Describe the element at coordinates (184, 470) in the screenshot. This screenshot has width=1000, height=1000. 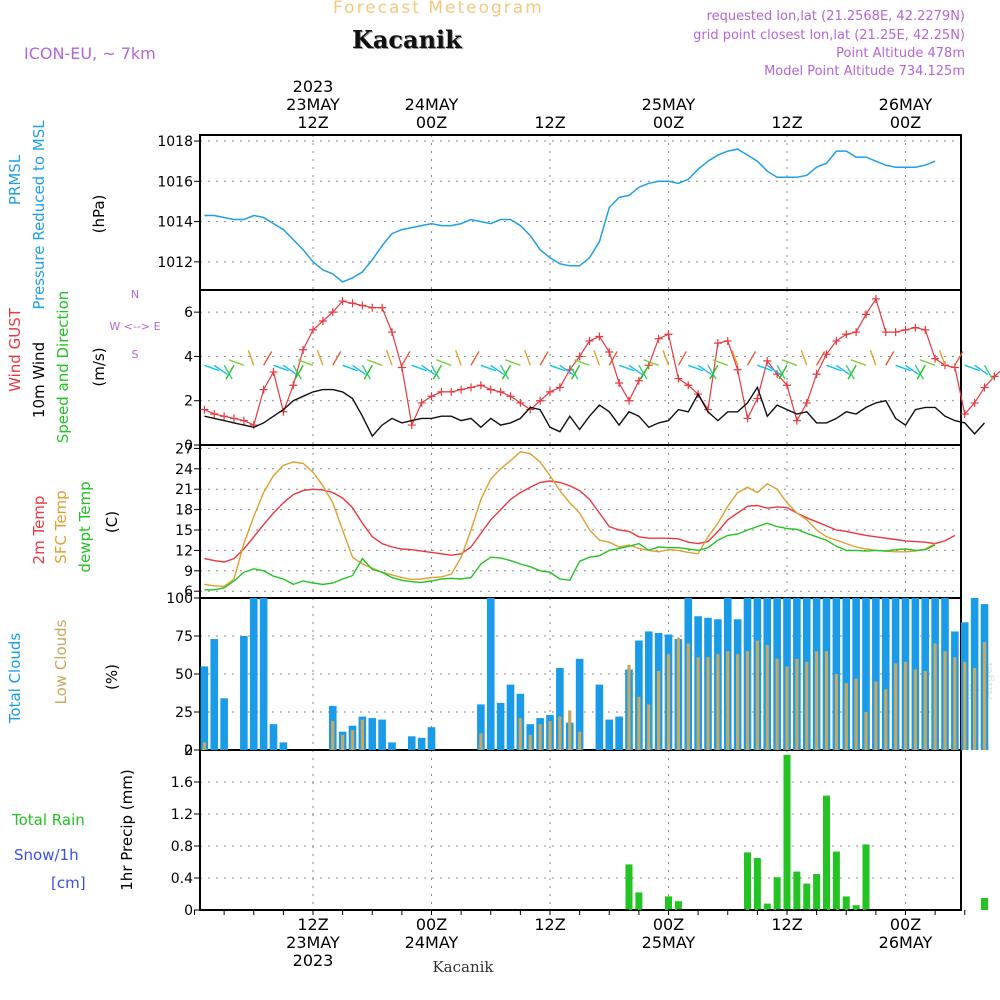
I see `y-tick-label: 24` at that location.